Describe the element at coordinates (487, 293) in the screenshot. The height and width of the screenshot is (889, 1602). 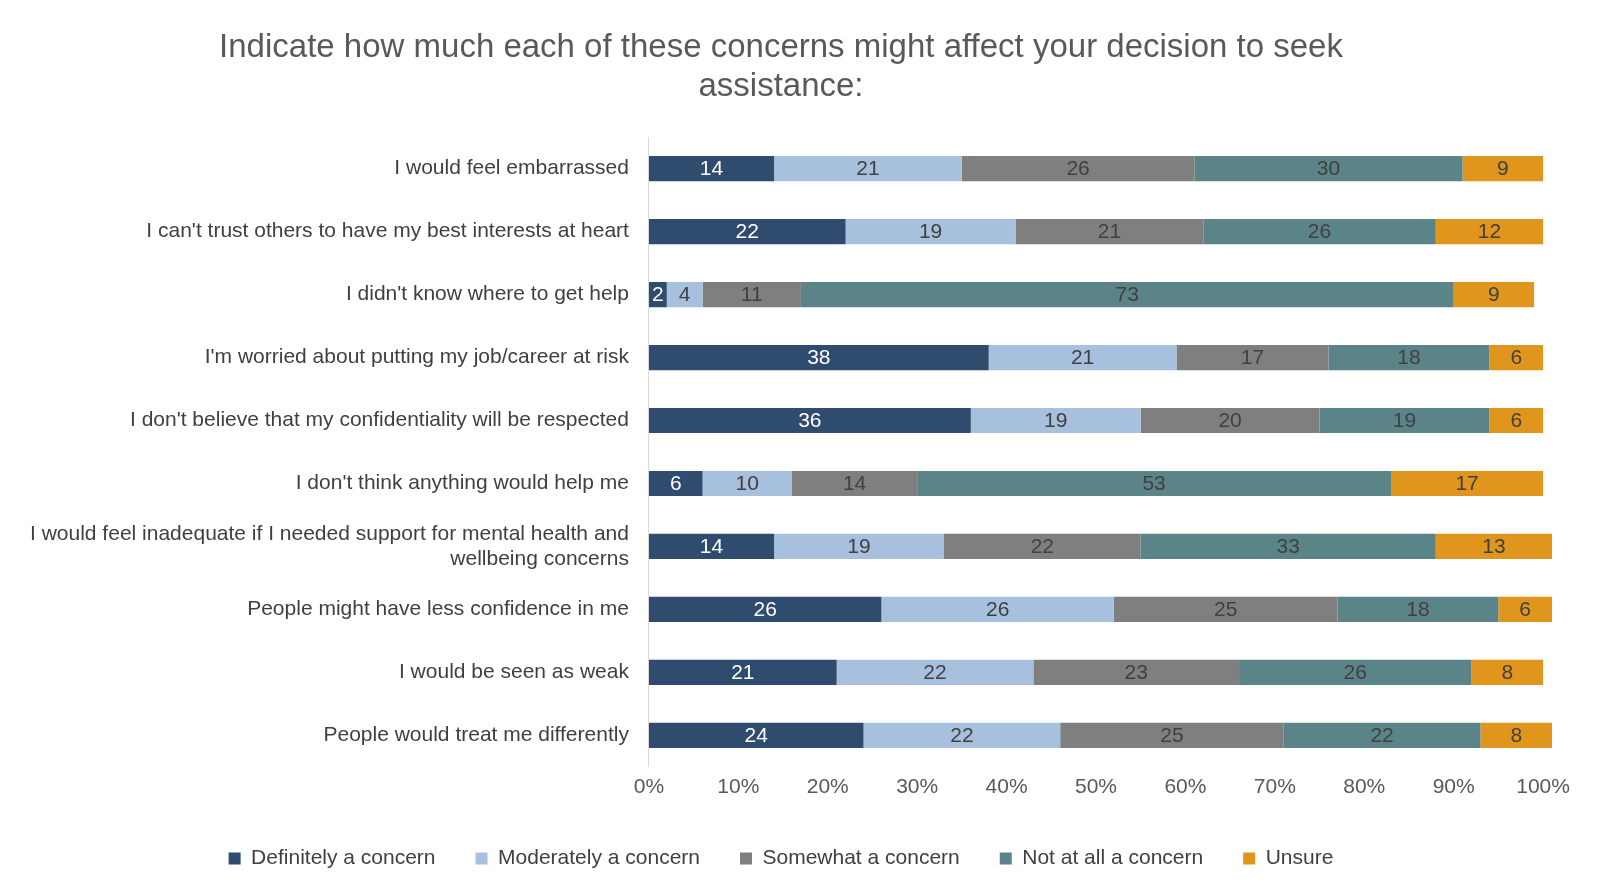
I see `y-tick-label: I didn't know where to get help` at that location.